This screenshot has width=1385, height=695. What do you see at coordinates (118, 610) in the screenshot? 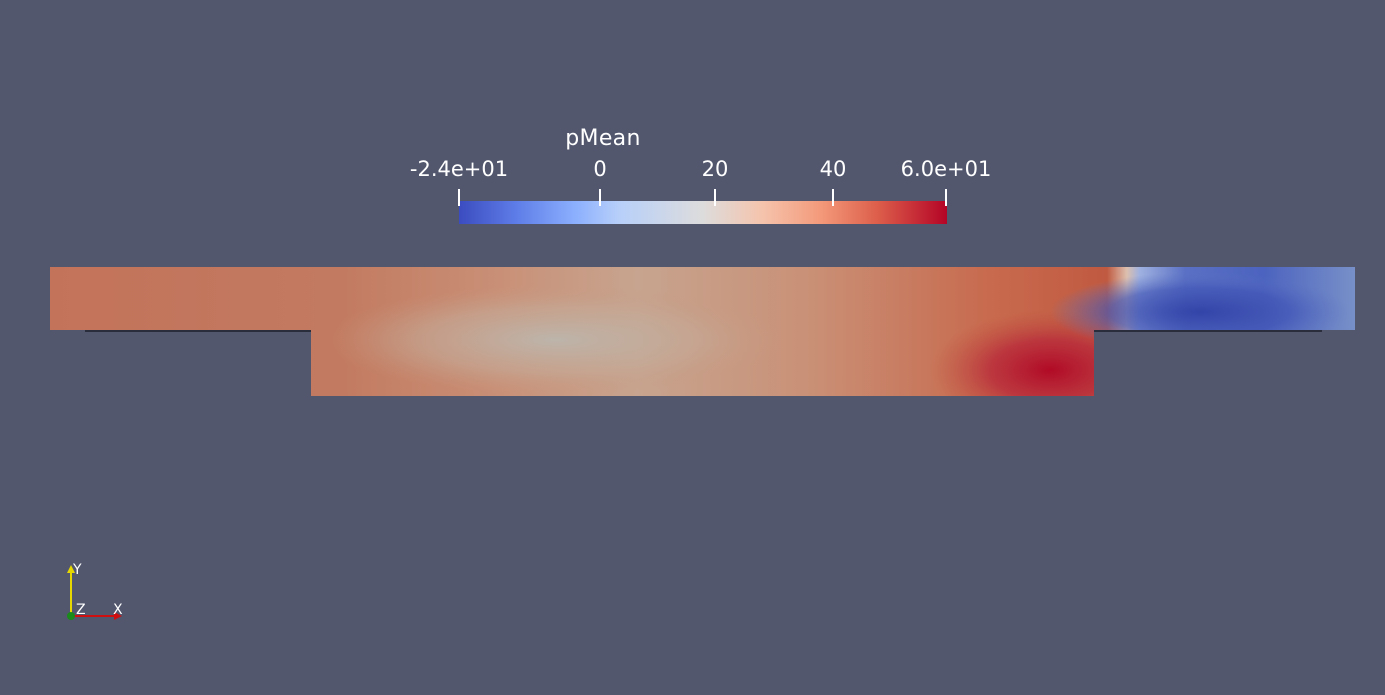
I see `x-axis-label: X` at bounding box center [118, 610].